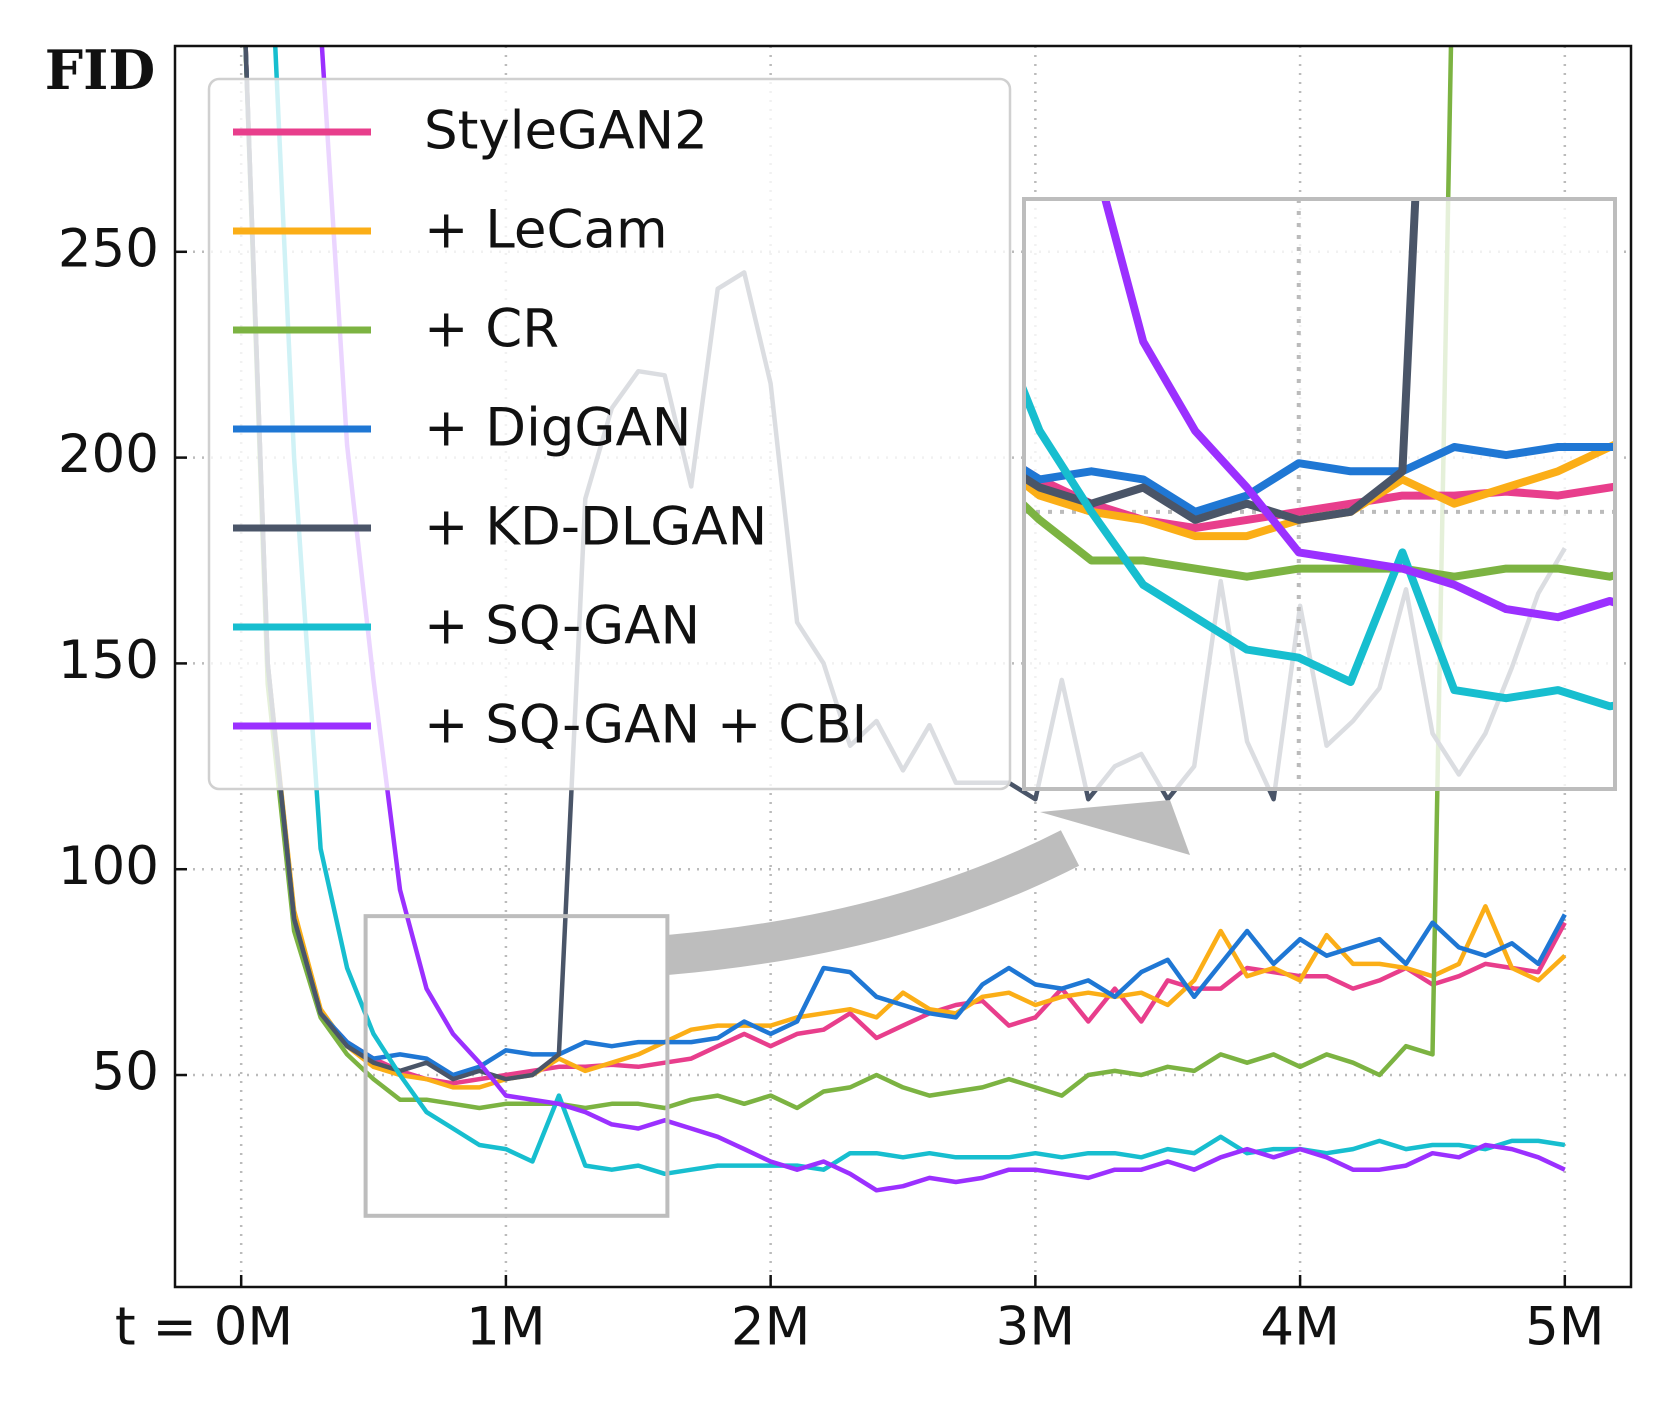 Image resolution: width=1661 pixels, height=1418 pixels. What do you see at coordinates (770, 1327) in the screenshot?
I see `x-tick-label: 2M` at bounding box center [770, 1327].